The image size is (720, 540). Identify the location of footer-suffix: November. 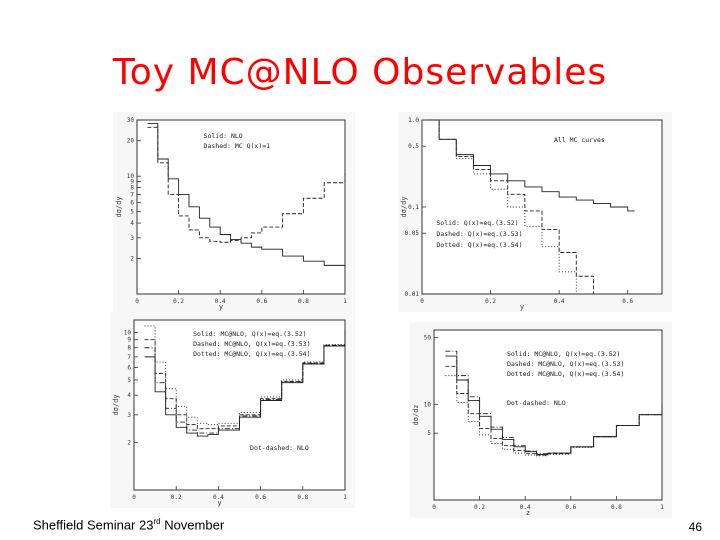
(192, 525).